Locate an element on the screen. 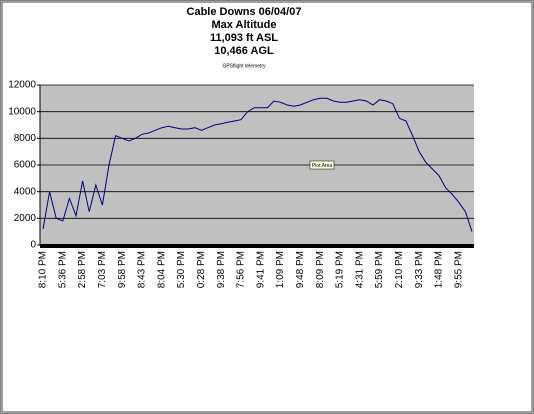 The image size is (534, 414). x-tick-label: 5:19 PM is located at coordinates (340, 269).